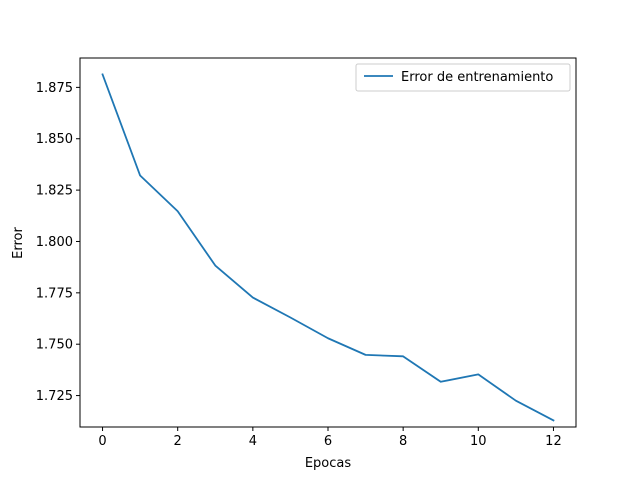 This screenshot has height=480, width=640. What do you see at coordinates (102, 441) in the screenshot?
I see `x-tick-label: 0` at bounding box center [102, 441].